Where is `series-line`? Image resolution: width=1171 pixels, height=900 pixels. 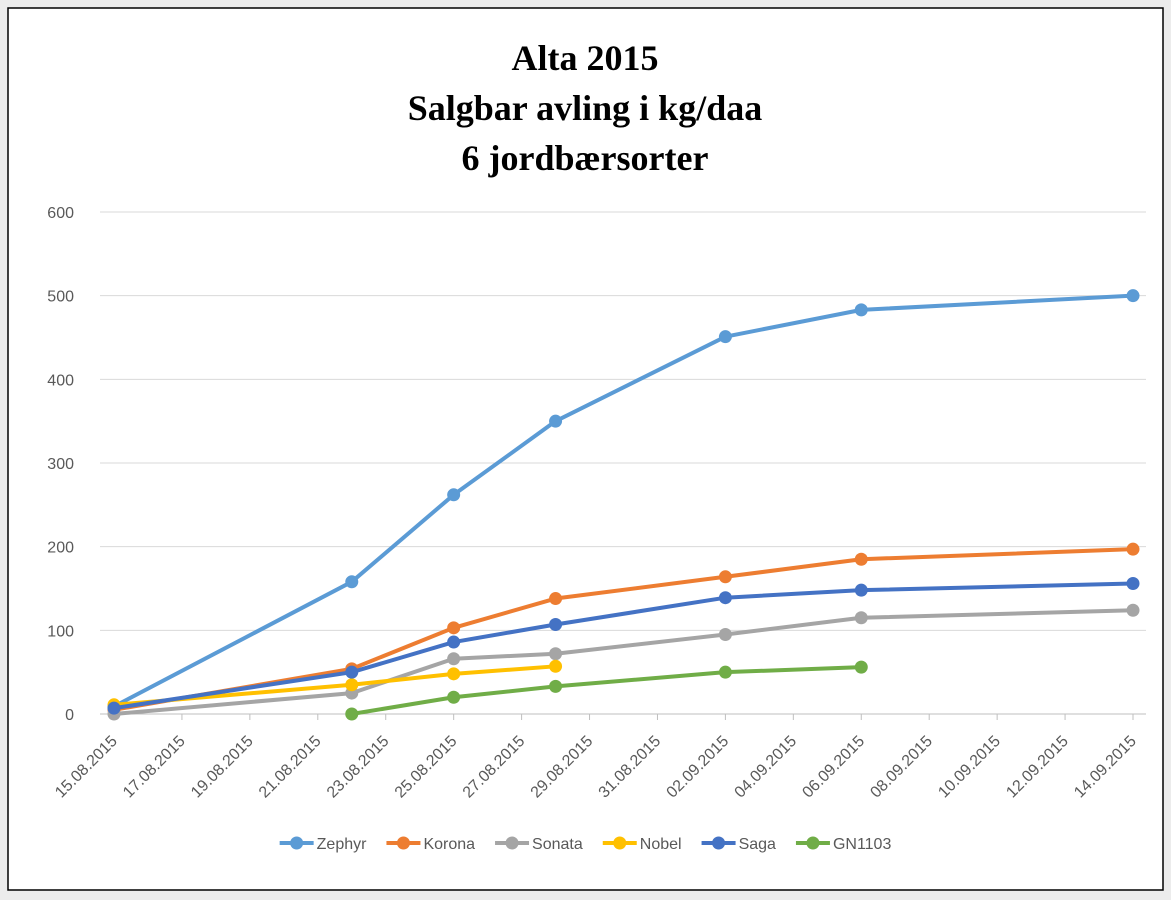 series-line is located at coordinates (334, 685).